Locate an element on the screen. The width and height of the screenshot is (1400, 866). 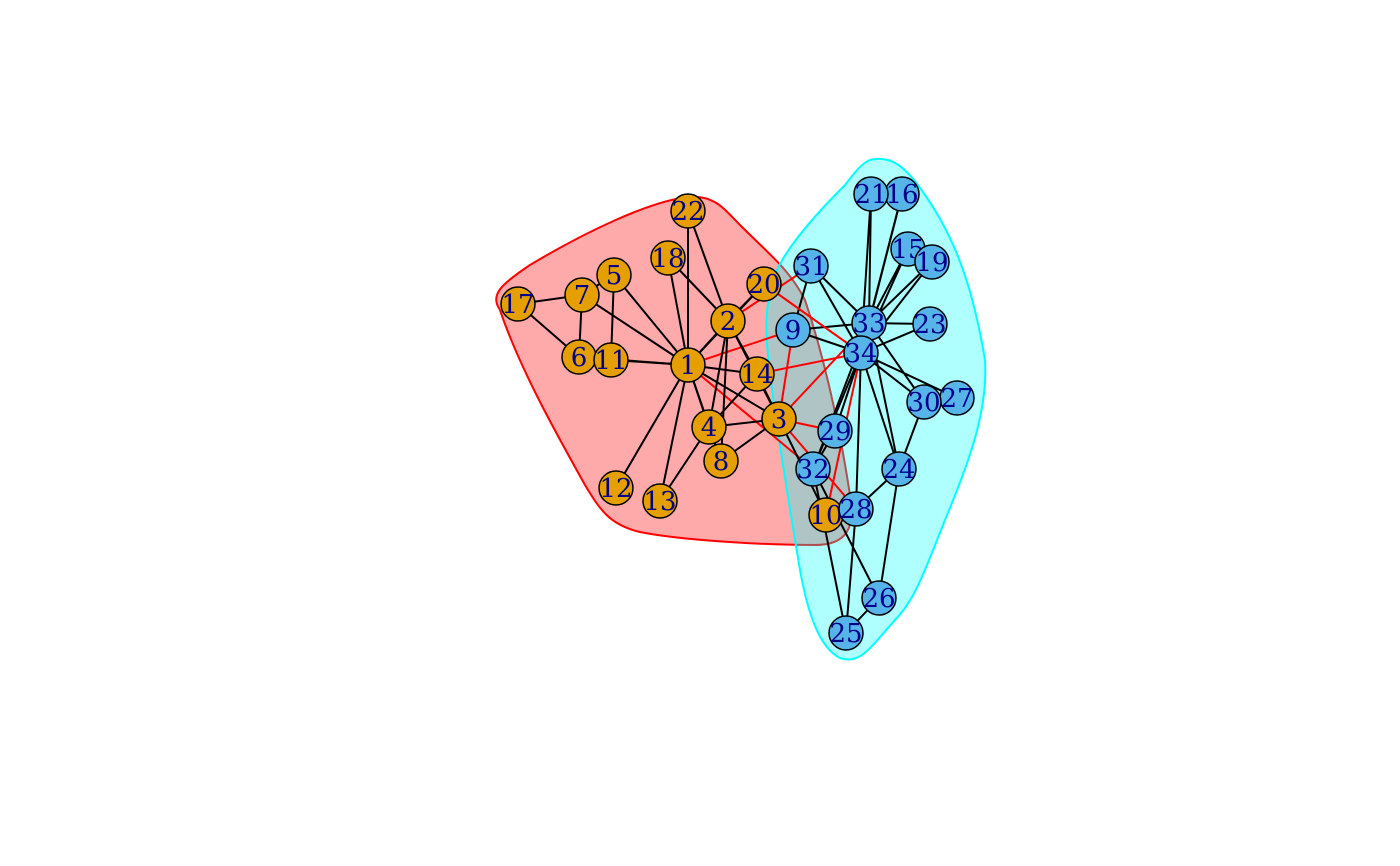
node-16: 16 is located at coordinates (902, 194).